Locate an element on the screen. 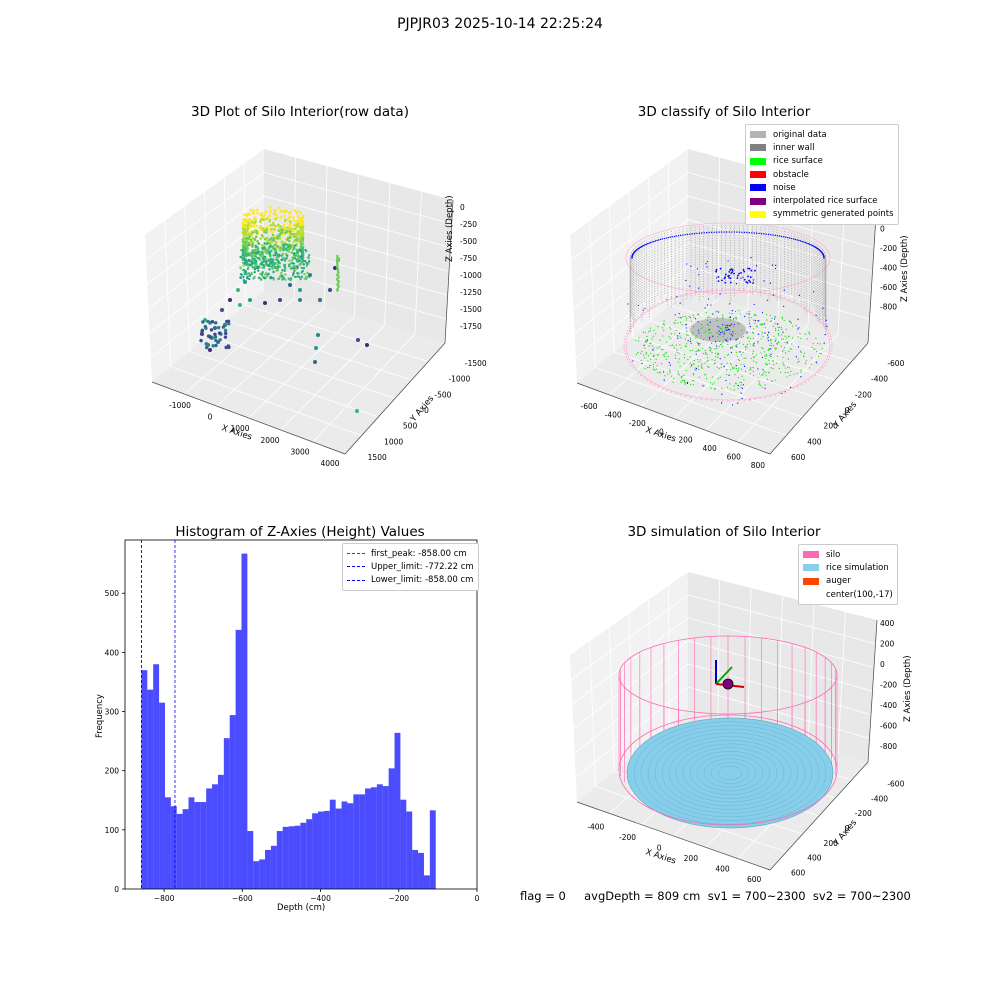  legend-entry: interpolated rice surface is located at coordinates (822, 200).